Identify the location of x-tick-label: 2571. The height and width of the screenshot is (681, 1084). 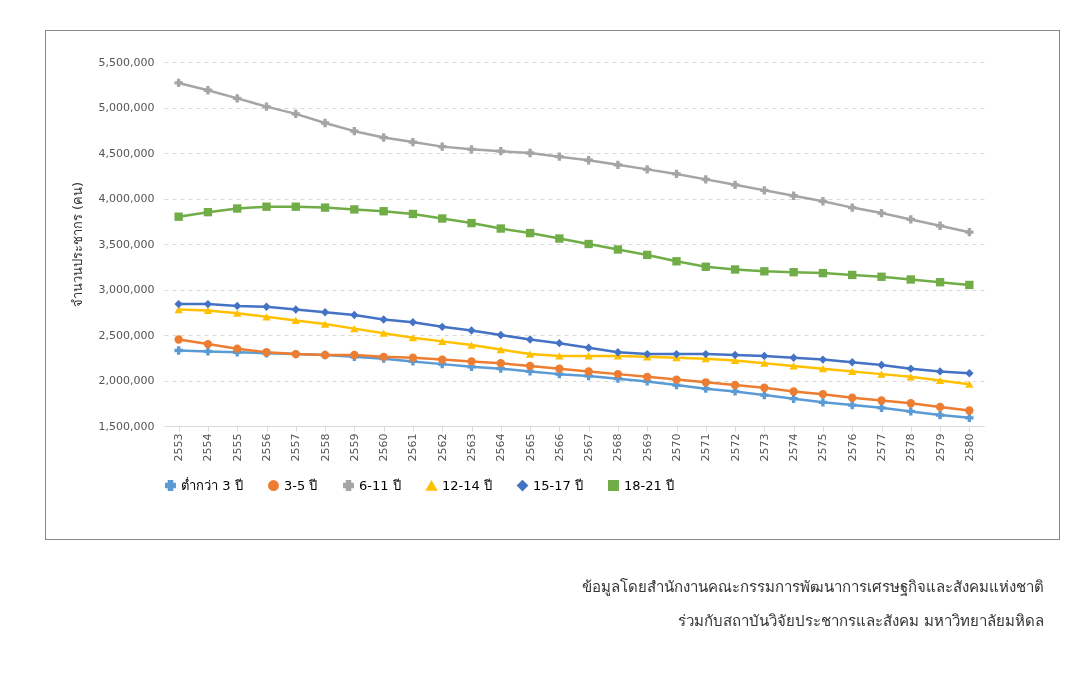
(706, 447).